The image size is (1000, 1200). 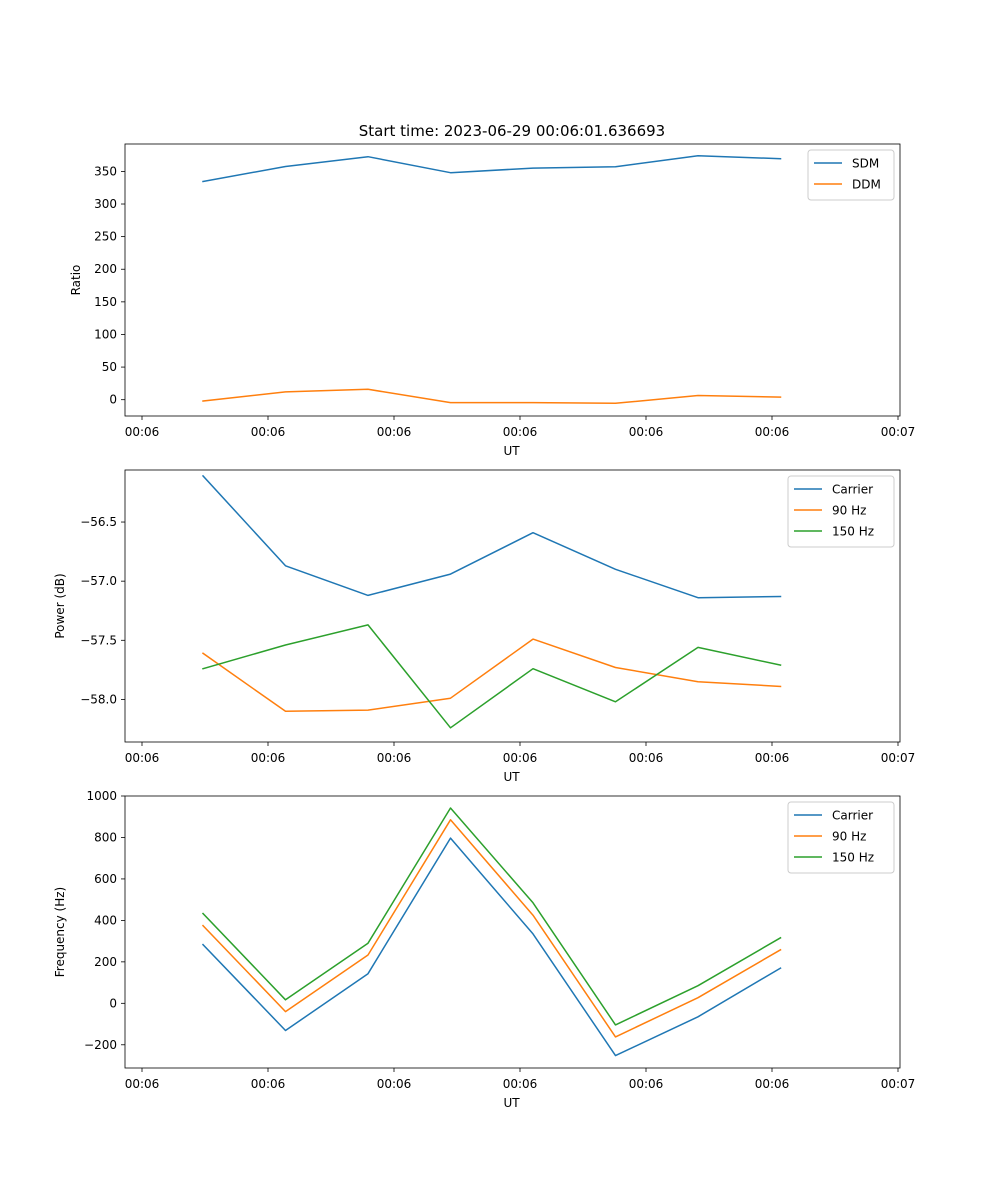 I want to click on y-tick-label: −58.0, so click(x=98, y=699).